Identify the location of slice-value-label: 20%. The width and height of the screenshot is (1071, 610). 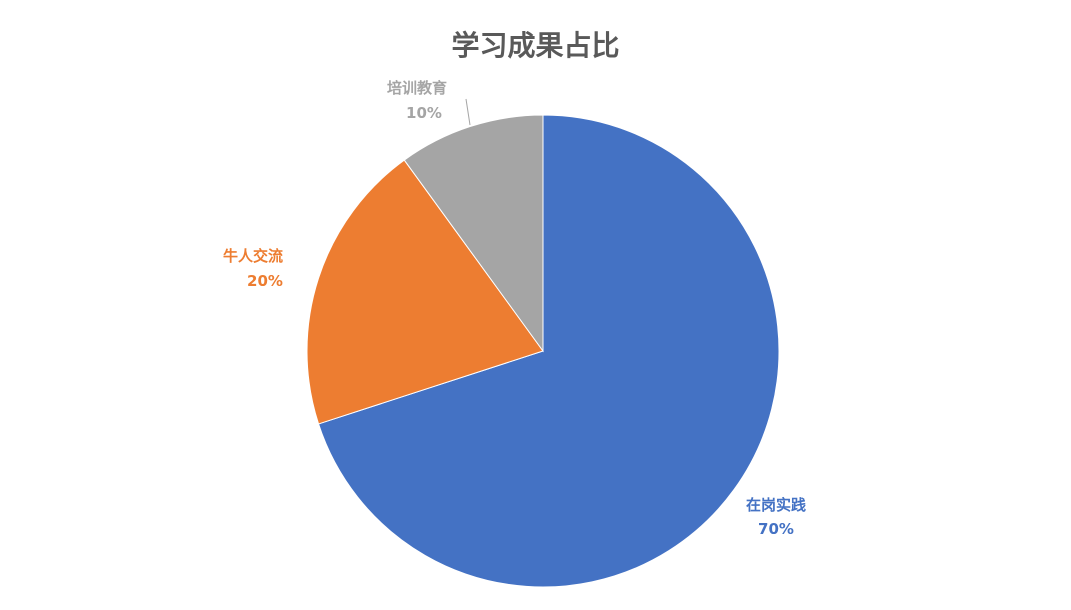
(265, 281).